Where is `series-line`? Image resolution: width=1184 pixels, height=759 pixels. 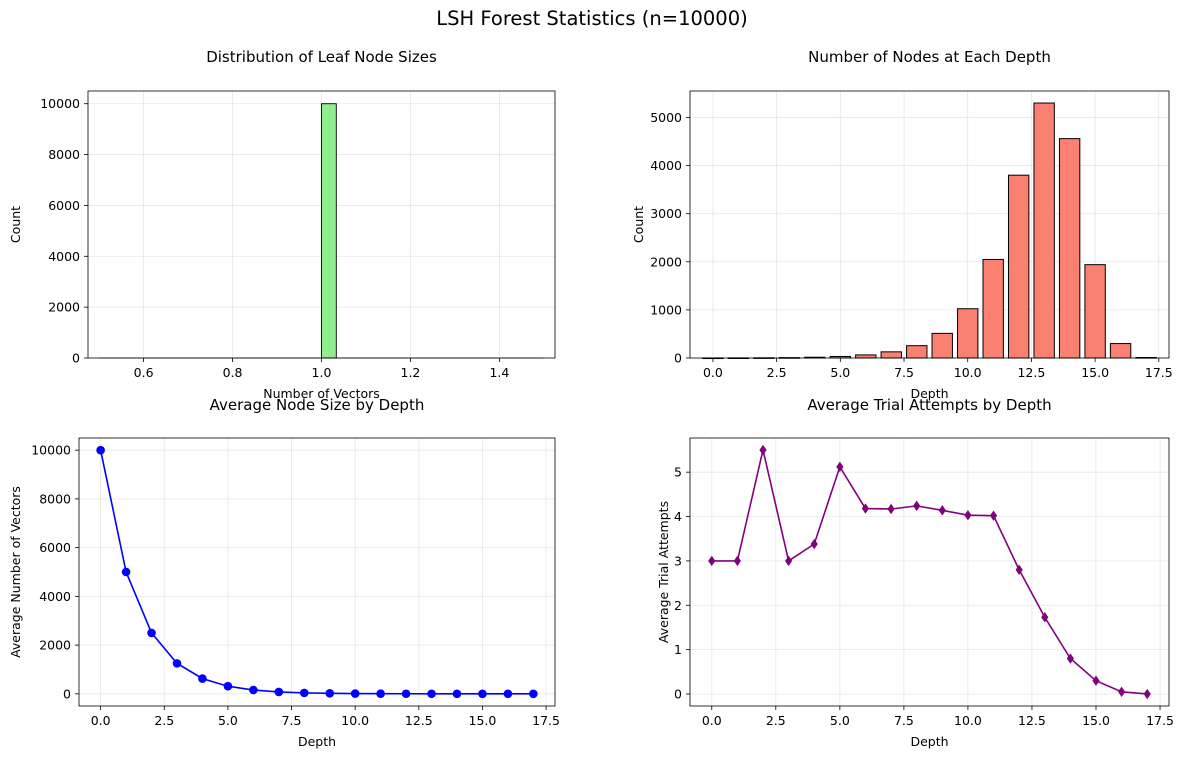 series-line is located at coordinates (929, 572).